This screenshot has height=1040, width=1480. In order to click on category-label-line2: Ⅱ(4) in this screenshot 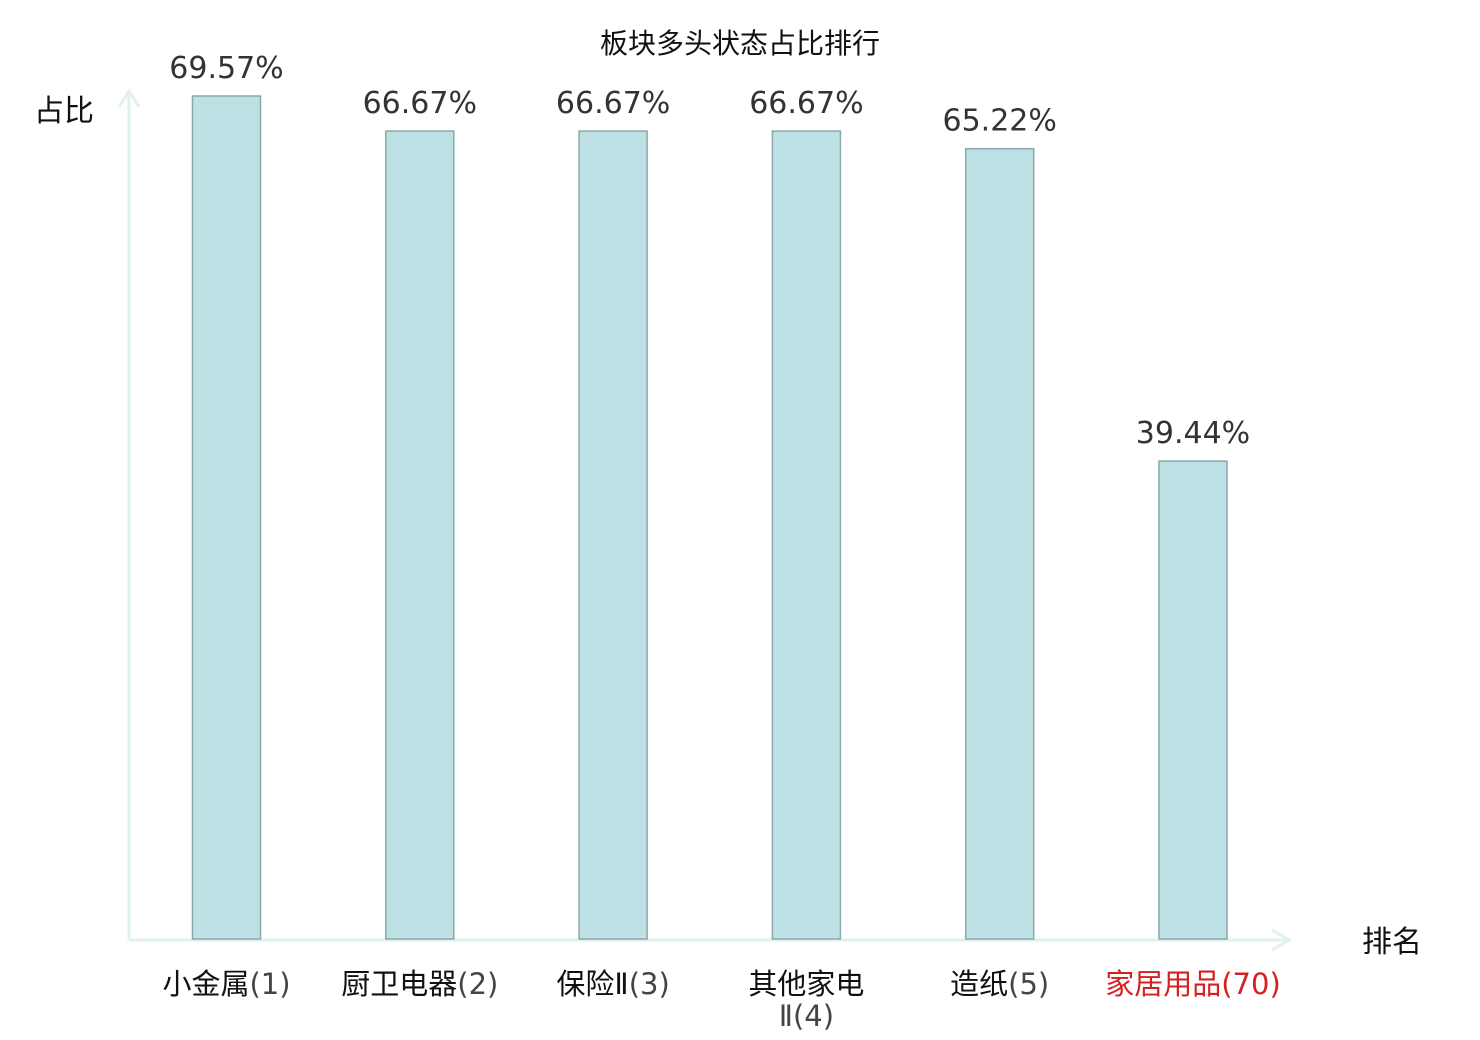, I will do `click(806, 1016)`.